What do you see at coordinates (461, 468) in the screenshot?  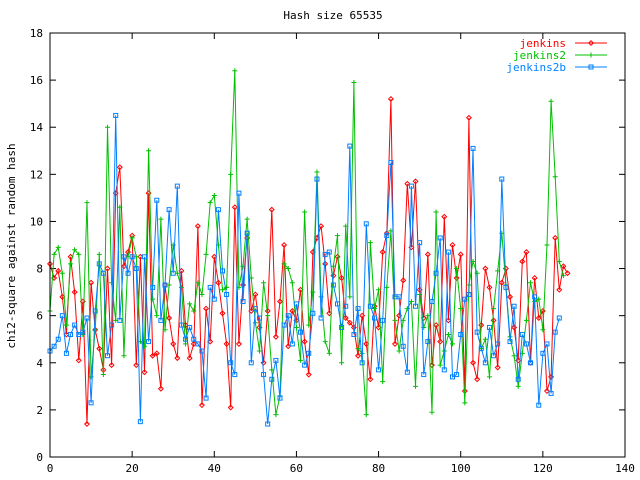 I see `x-tick-label: 100` at bounding box center [461, 468].